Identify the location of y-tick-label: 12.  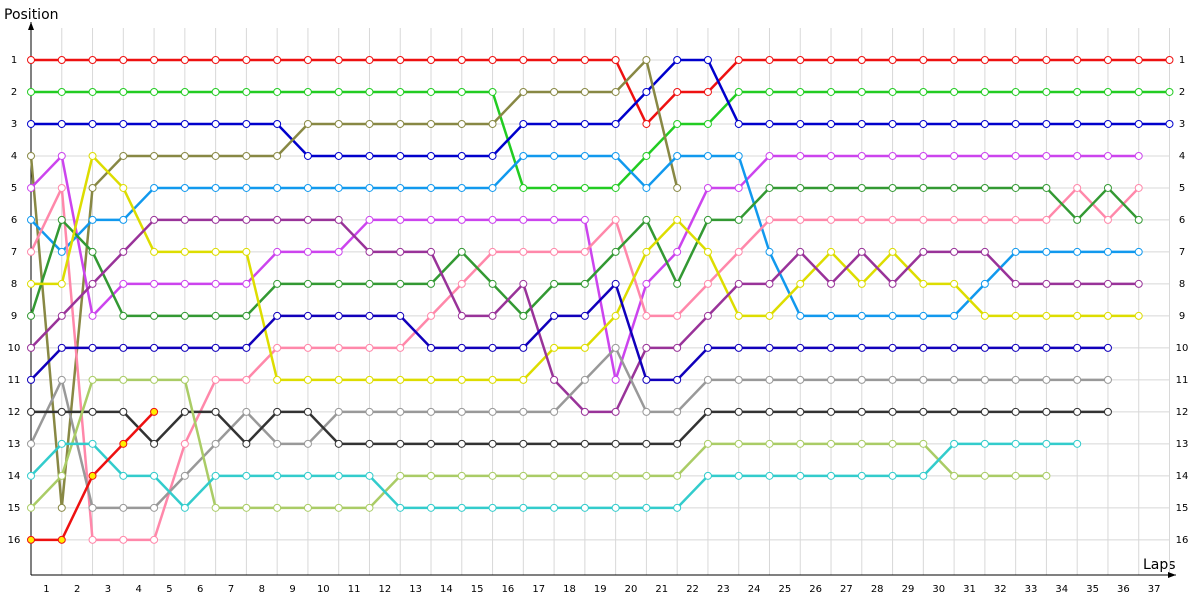
(14, 412).